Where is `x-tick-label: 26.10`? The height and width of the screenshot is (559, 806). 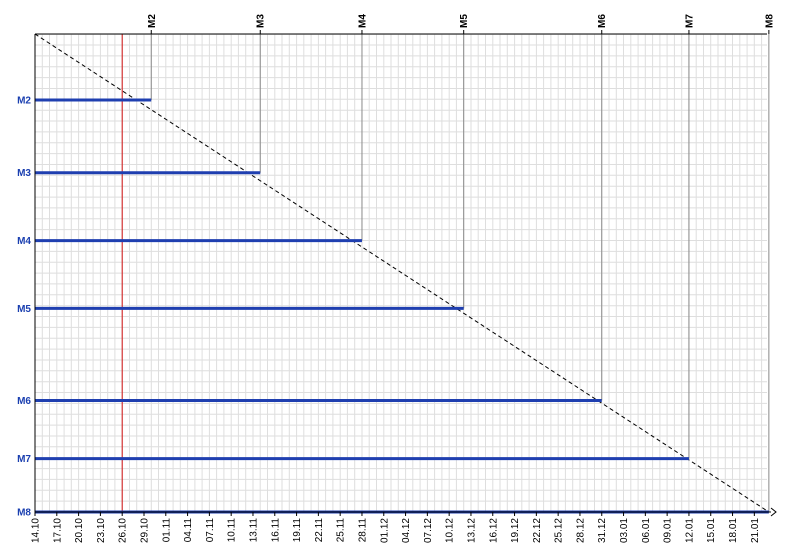
x-tick-label: 26.10 is located at coordinates (123, 530).